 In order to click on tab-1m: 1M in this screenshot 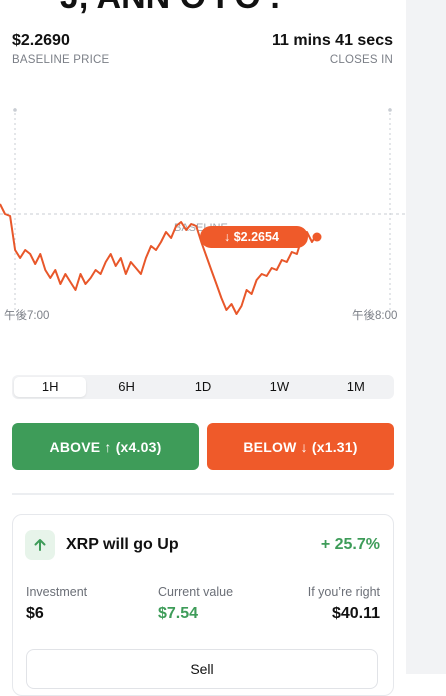, I will do `click(355, 386)`.